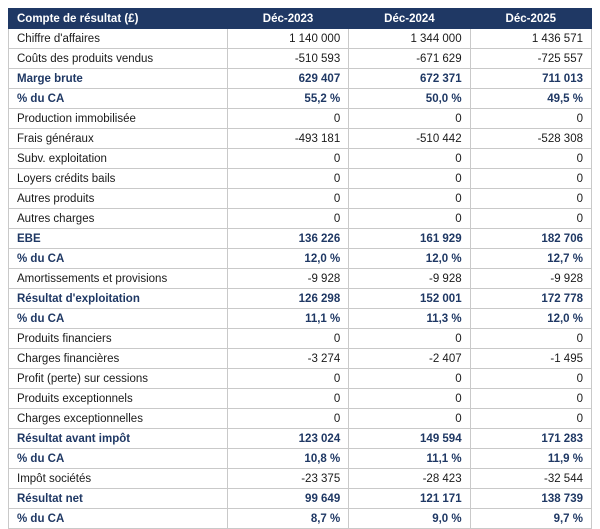  I want to click on cell-value: 10,8 %, so click(288, 458).